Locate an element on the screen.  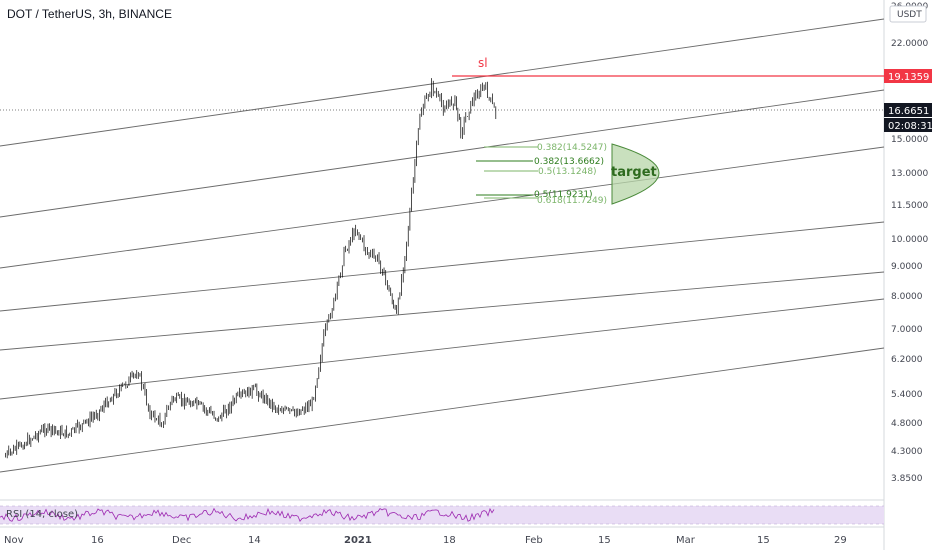
fib-label: 0.382(14.5247) is located at coordinates (572, 148).